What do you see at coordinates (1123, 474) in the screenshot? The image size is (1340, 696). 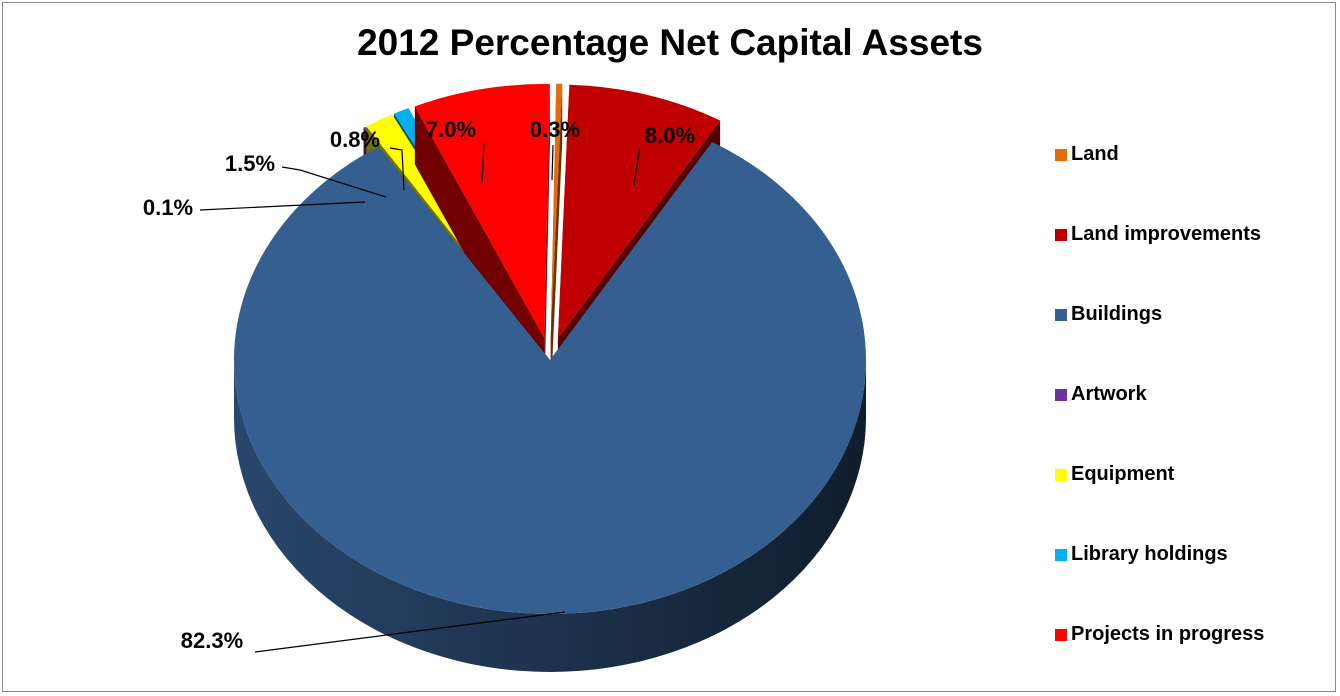 I see `legend-label: Equipment` at bounding box center [1123, 474].